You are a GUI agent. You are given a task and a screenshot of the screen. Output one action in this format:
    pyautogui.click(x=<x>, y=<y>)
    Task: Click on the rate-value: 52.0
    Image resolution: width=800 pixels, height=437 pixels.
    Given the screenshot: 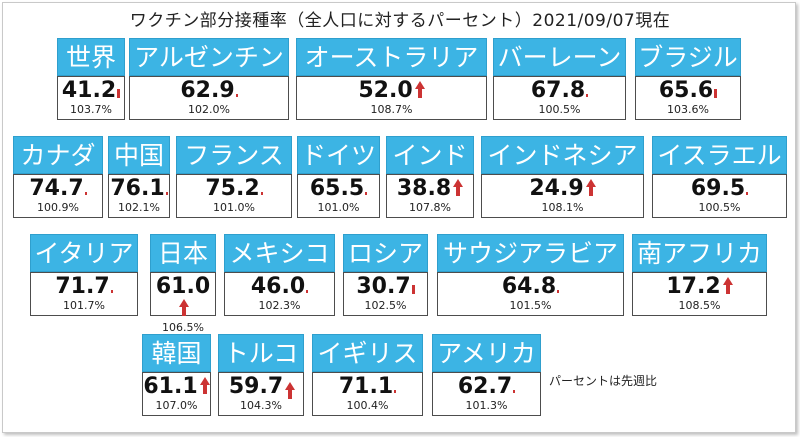 What is the action you would take?
    pyautogui.click(x=385, y=90)
    